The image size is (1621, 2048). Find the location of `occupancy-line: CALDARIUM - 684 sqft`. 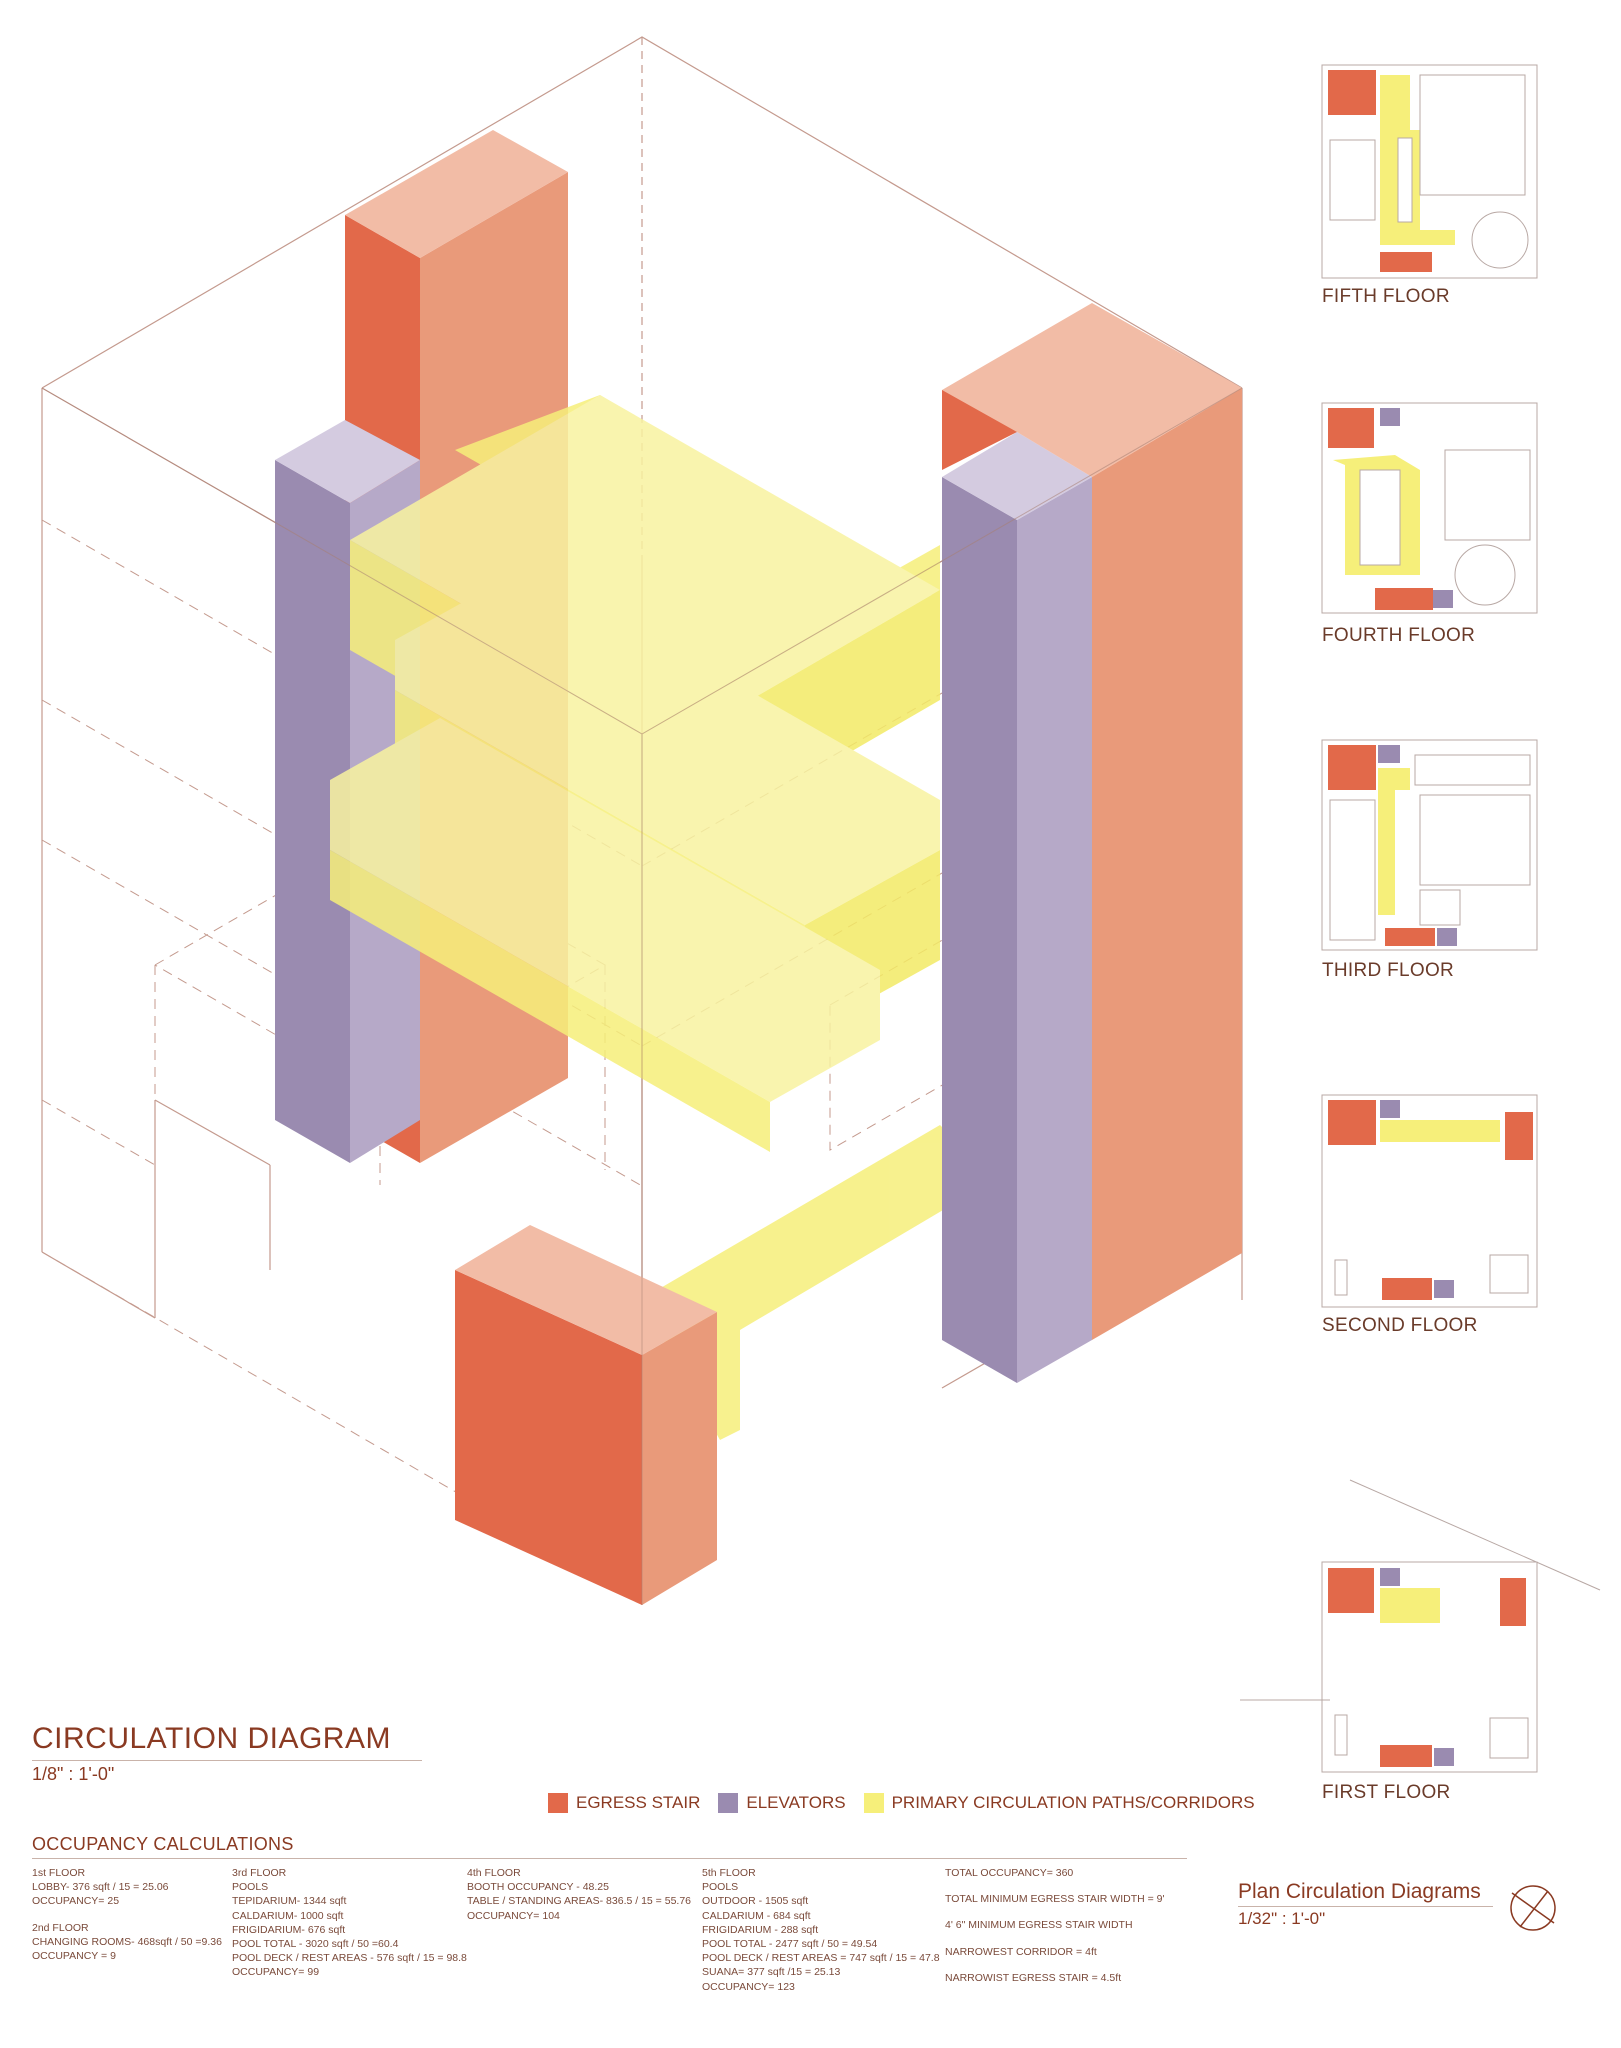

occupancy-line: CALDARIUM - 684 sqft is located at coordinates (756, 1915).